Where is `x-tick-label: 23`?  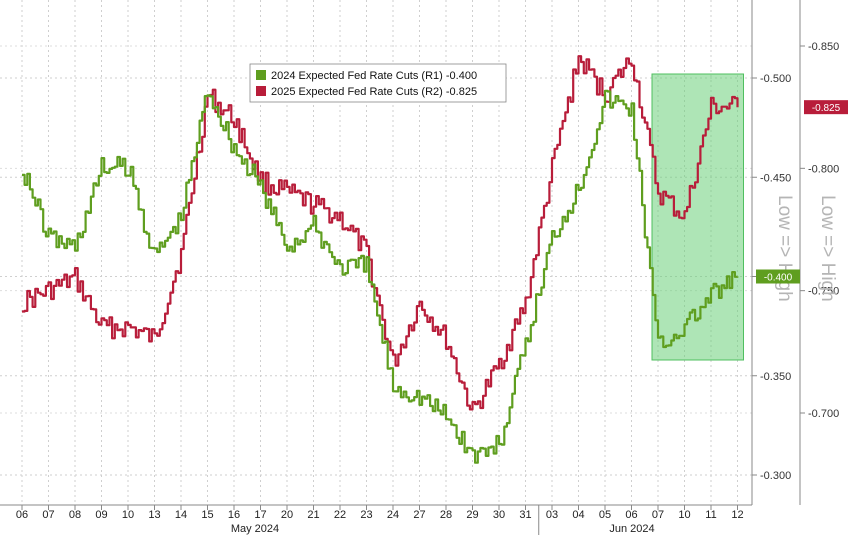 x-tick-label: 23 is located at coordinates (366, 515).